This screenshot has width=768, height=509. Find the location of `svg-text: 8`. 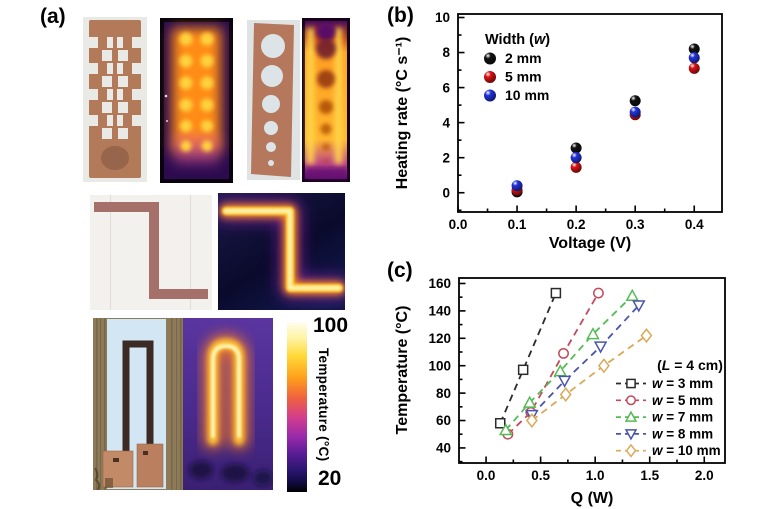

svg-text: 8 is located at coordinates (446, 52).